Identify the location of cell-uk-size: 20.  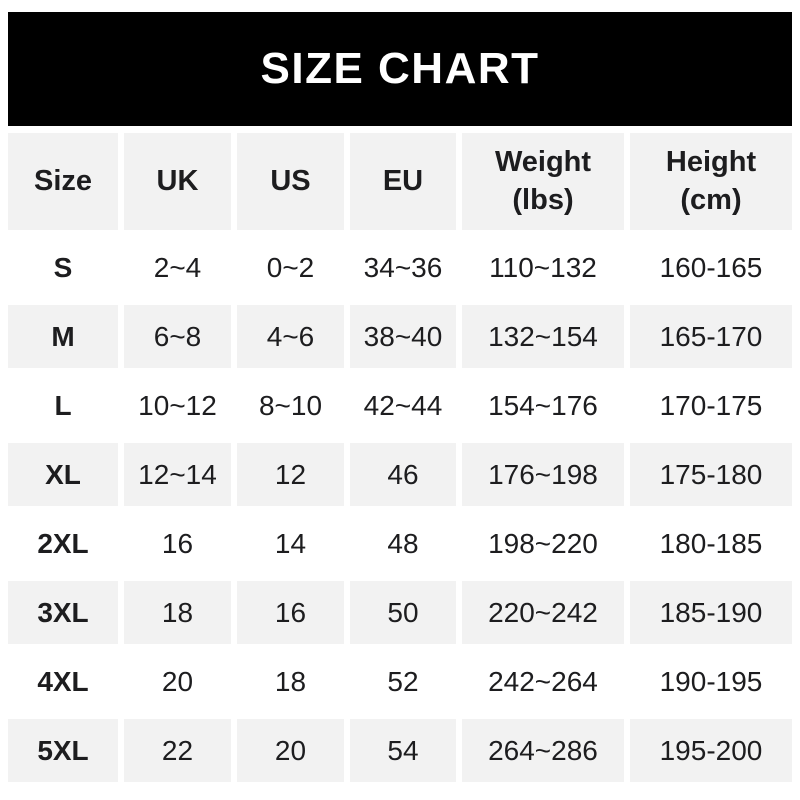
(177, 681).